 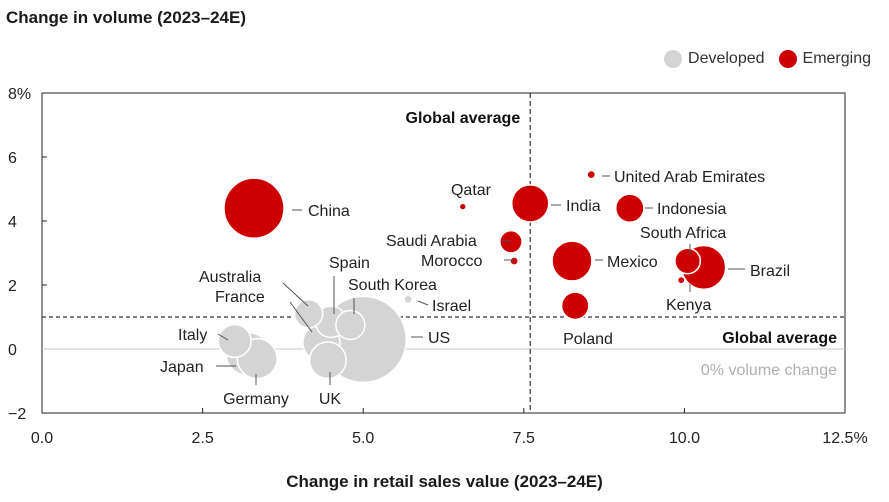 I want to click on point-label-uk: UK, so click(x=330, y=399).